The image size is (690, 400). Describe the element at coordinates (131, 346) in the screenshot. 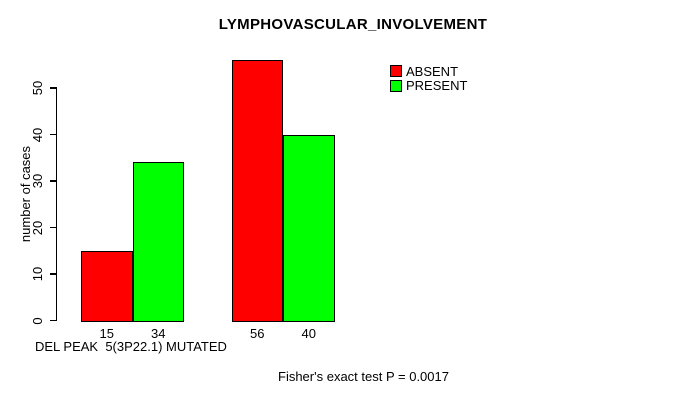

I see `x-axis-caption: DEL PEAK 5(3P22.1) MUTATED` at that location.